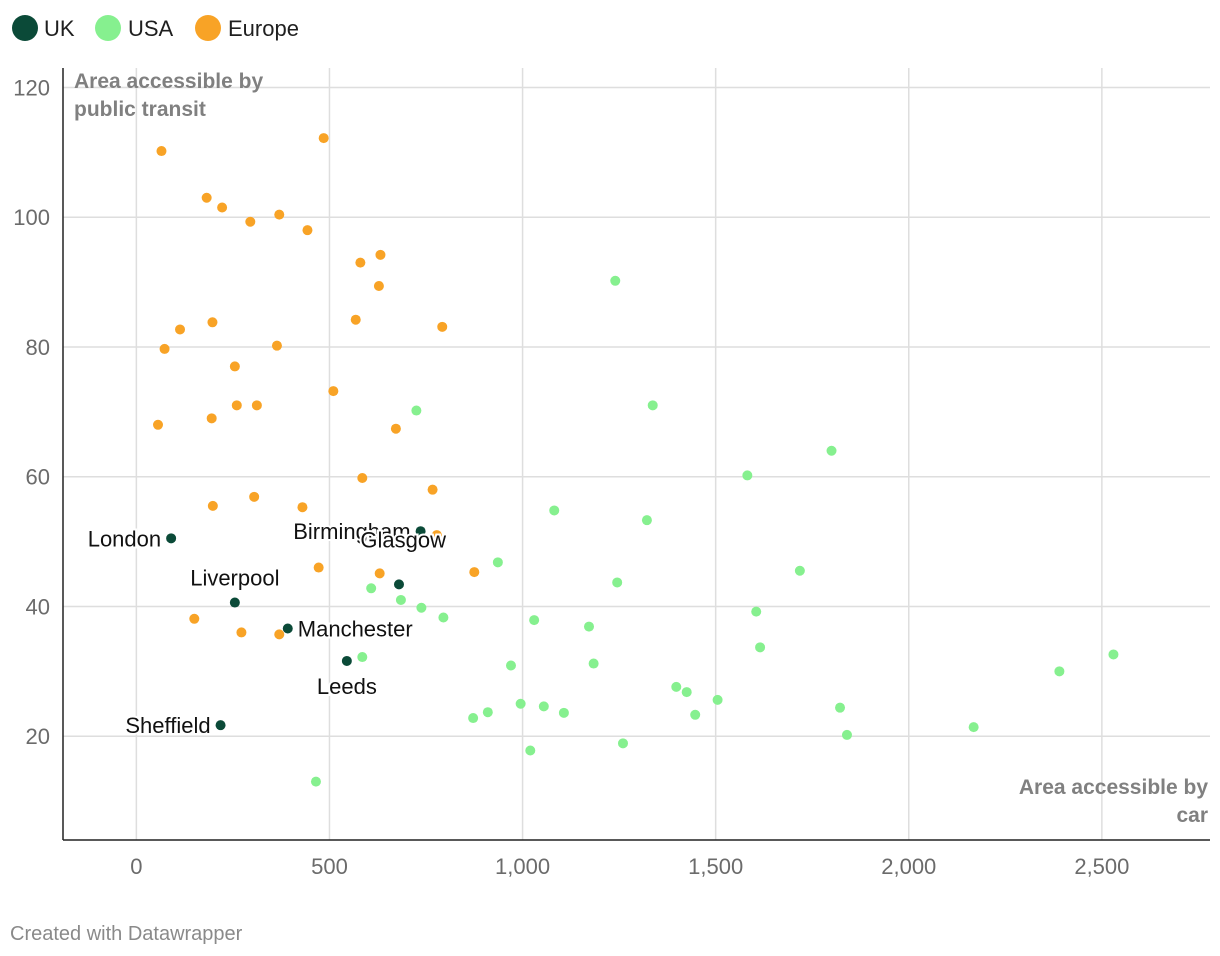 The width and height of the screenshot is (1220, 956). What do you see at coordinates (124, 538) in the screenshot?
I see `label-london: London` at bounding box center [124, 538].